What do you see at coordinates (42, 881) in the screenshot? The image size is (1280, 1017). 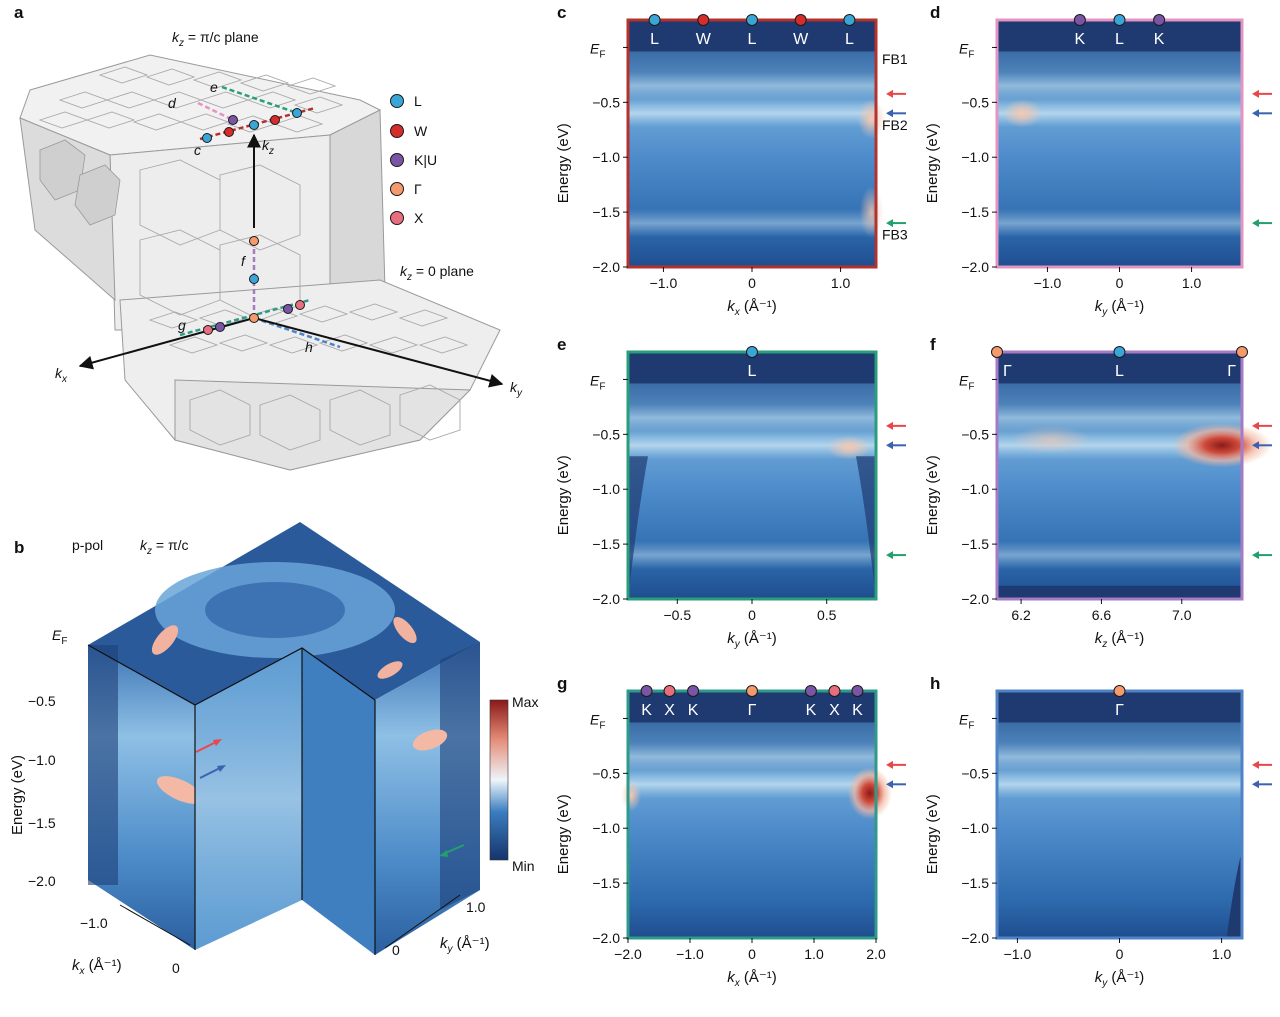 I see `b-energy-tick: −2.0` at bounding box center [42, 881].